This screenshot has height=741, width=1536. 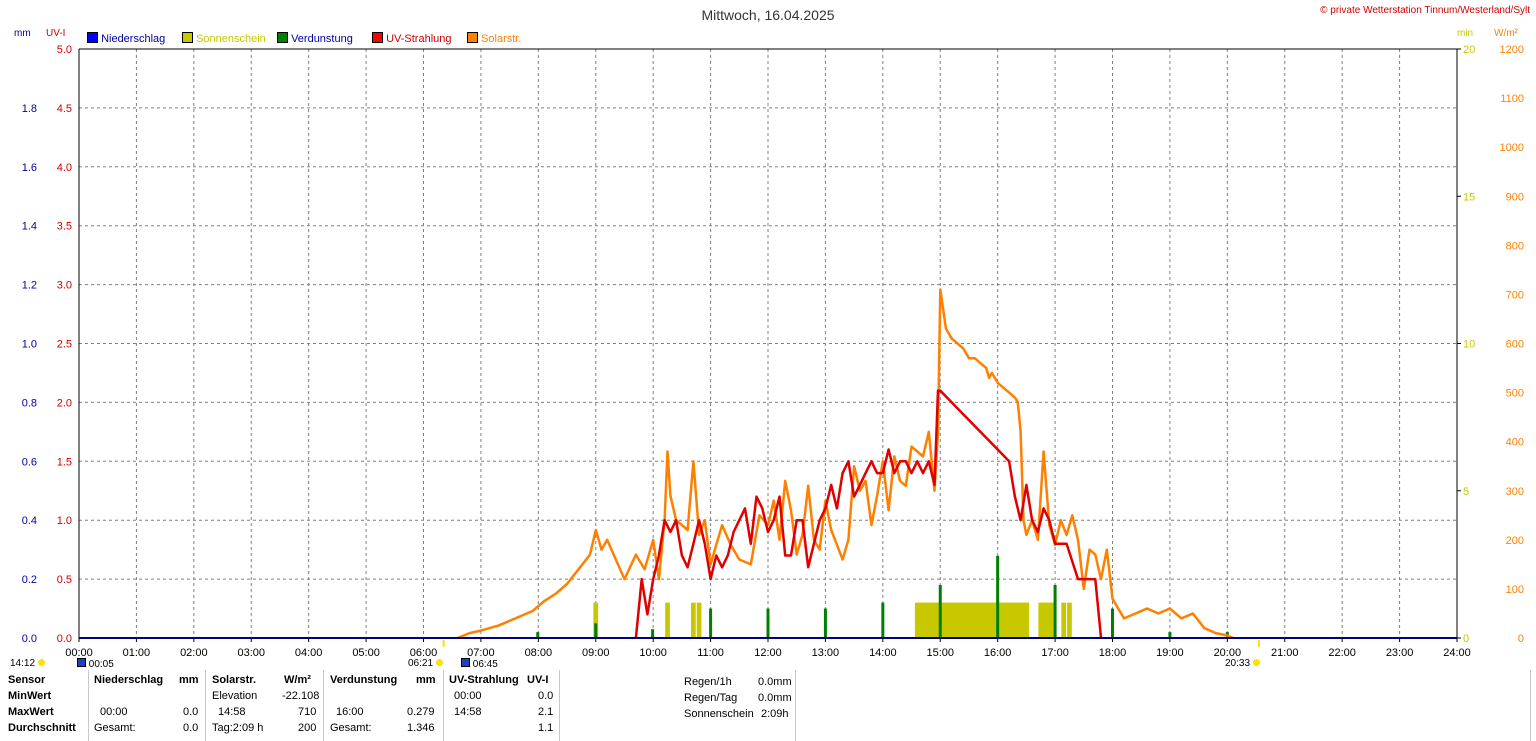 I want to click on x-tick-label: 17:00, so click(x=1055, y=653).